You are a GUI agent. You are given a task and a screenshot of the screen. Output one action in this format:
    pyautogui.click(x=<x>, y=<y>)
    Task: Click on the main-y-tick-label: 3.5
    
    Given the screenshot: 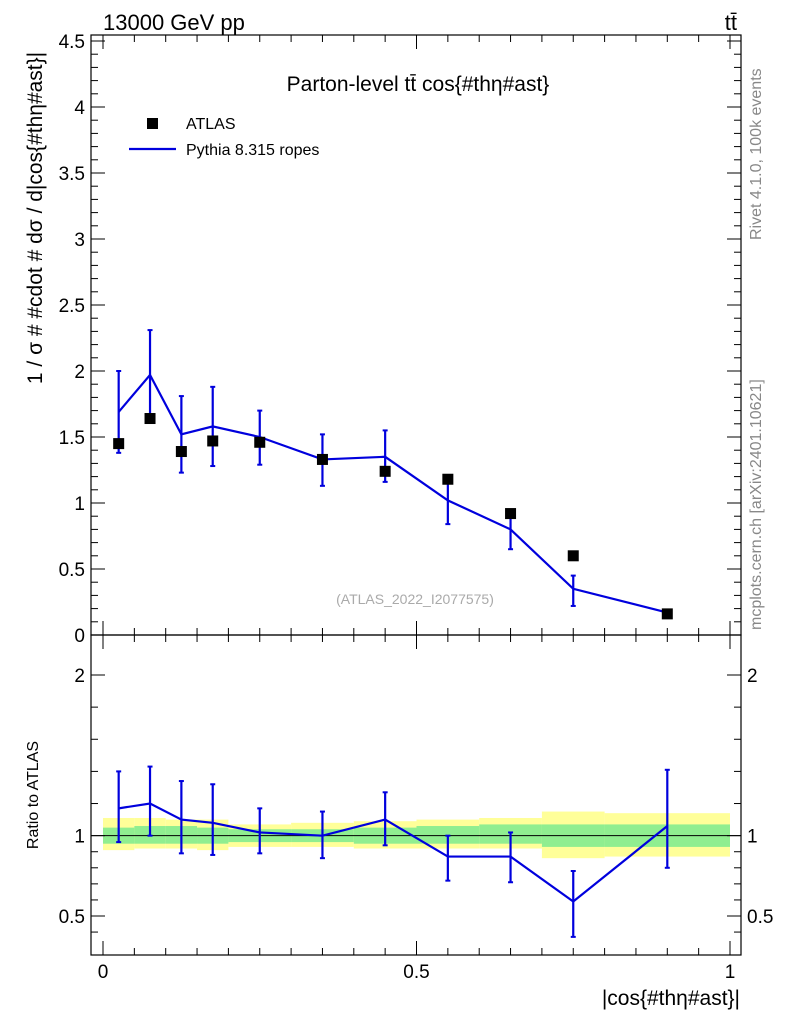 What is the action you would take?
    pyautogui.click(x=72, y=174)
    